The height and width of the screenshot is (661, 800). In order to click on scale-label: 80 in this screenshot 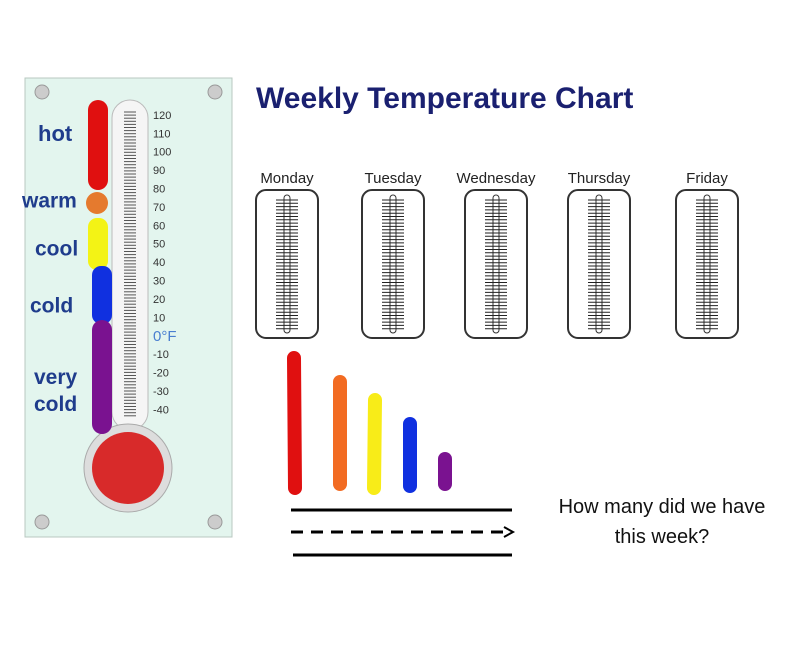, I will do `click(159, 190)`.